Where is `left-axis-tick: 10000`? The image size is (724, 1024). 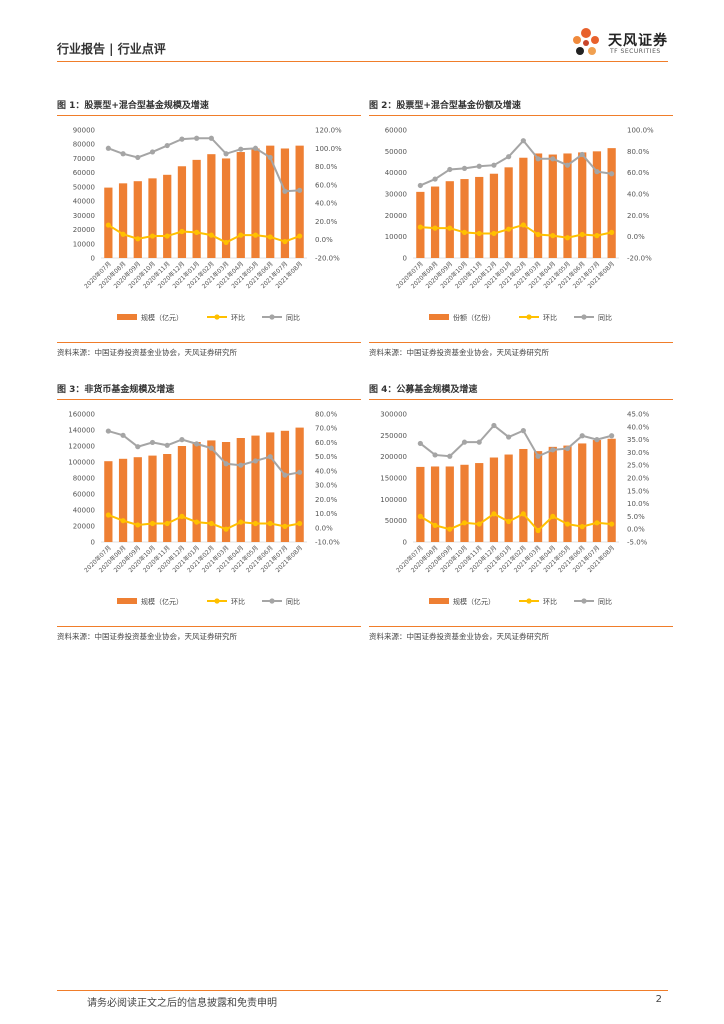
left-axis-tick: 10000 is located at coordinates (396, 237).